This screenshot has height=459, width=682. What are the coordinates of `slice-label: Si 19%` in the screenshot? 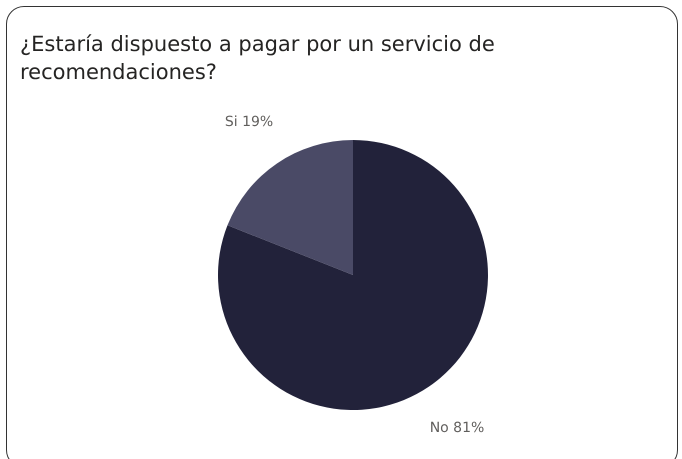 It's located at (249, 122).